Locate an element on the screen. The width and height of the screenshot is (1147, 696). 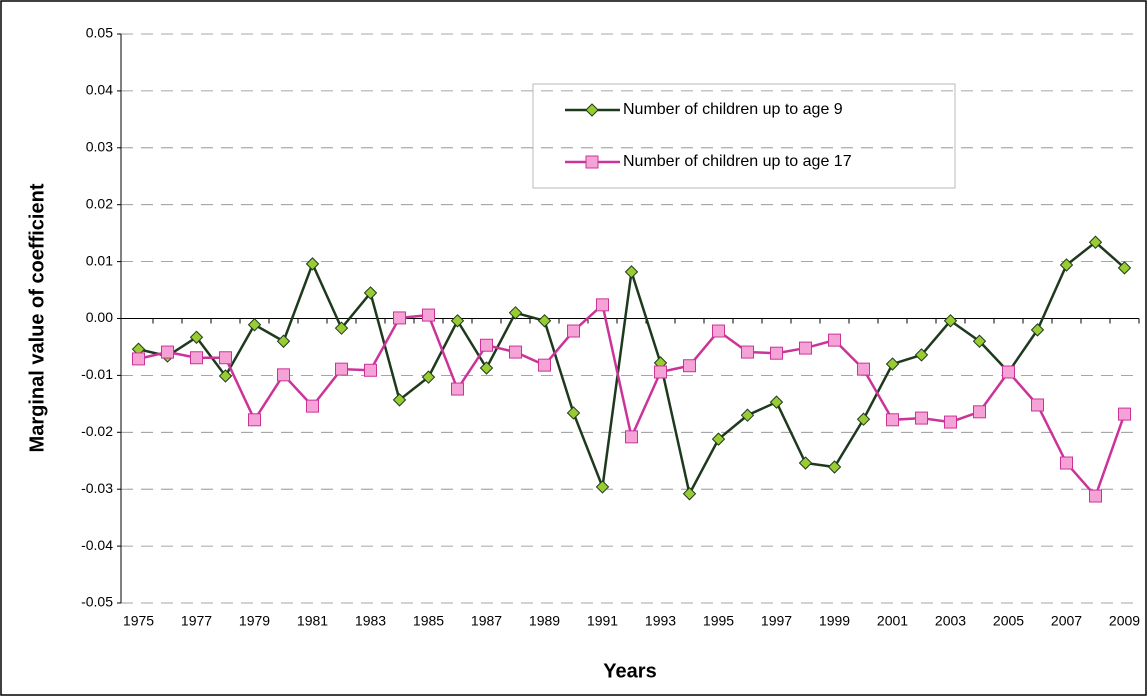
x-tick-label: 2003 is located at coordinates (950, 621).